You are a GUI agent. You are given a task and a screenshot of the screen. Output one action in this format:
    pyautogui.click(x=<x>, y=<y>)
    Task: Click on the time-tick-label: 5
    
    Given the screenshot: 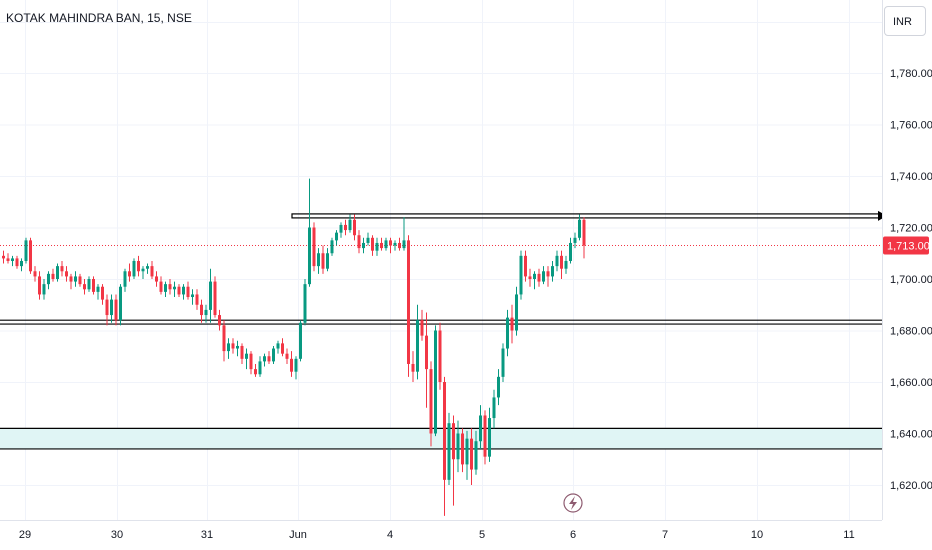 What is the action you would take?
    pyautogui.click(x=482, y=535)
    